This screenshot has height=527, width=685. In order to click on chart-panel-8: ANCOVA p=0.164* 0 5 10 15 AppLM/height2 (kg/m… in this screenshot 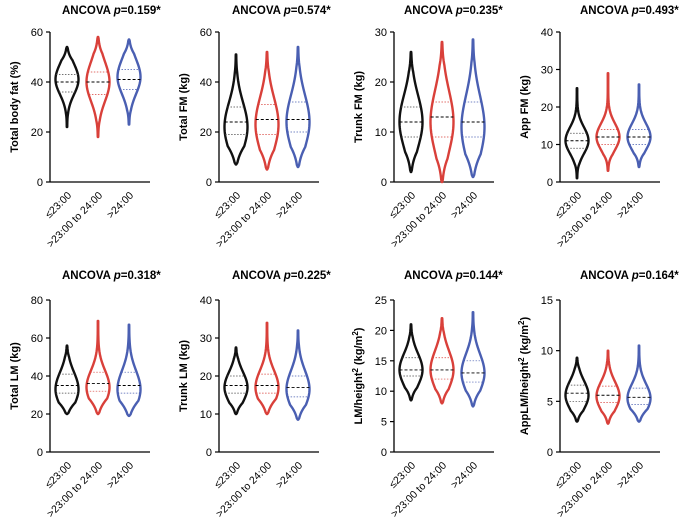, I will do `click(598, 395)`.